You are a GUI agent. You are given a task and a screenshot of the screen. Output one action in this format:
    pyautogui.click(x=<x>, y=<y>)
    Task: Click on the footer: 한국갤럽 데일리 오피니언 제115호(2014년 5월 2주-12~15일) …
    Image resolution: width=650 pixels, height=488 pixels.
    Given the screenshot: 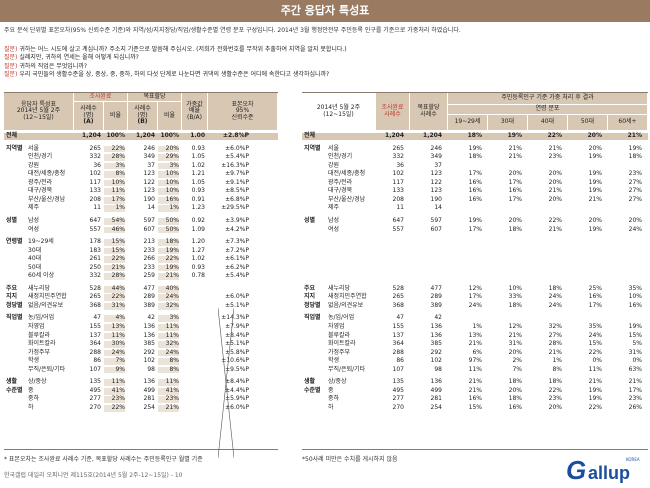 What is the action you would take?
    pyautogui.click(x=93, y=475)
    